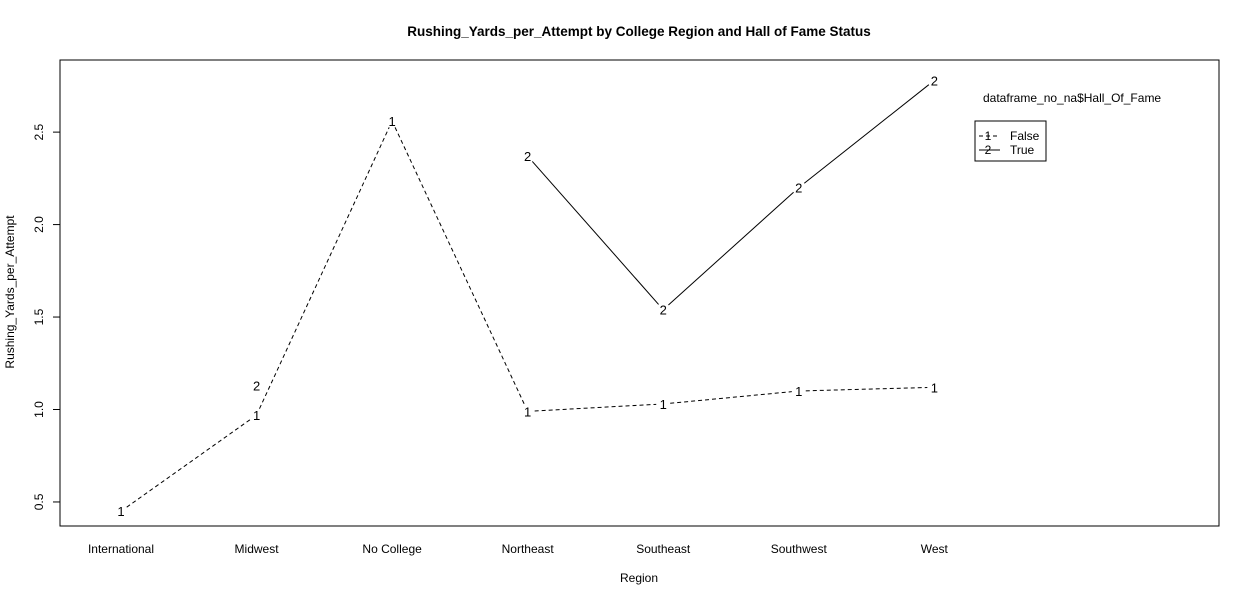 The image size is (1250, 600). Describe the element at coordinates (935, 549) in the screenshot. I see `x-tick-label: West` at that location.